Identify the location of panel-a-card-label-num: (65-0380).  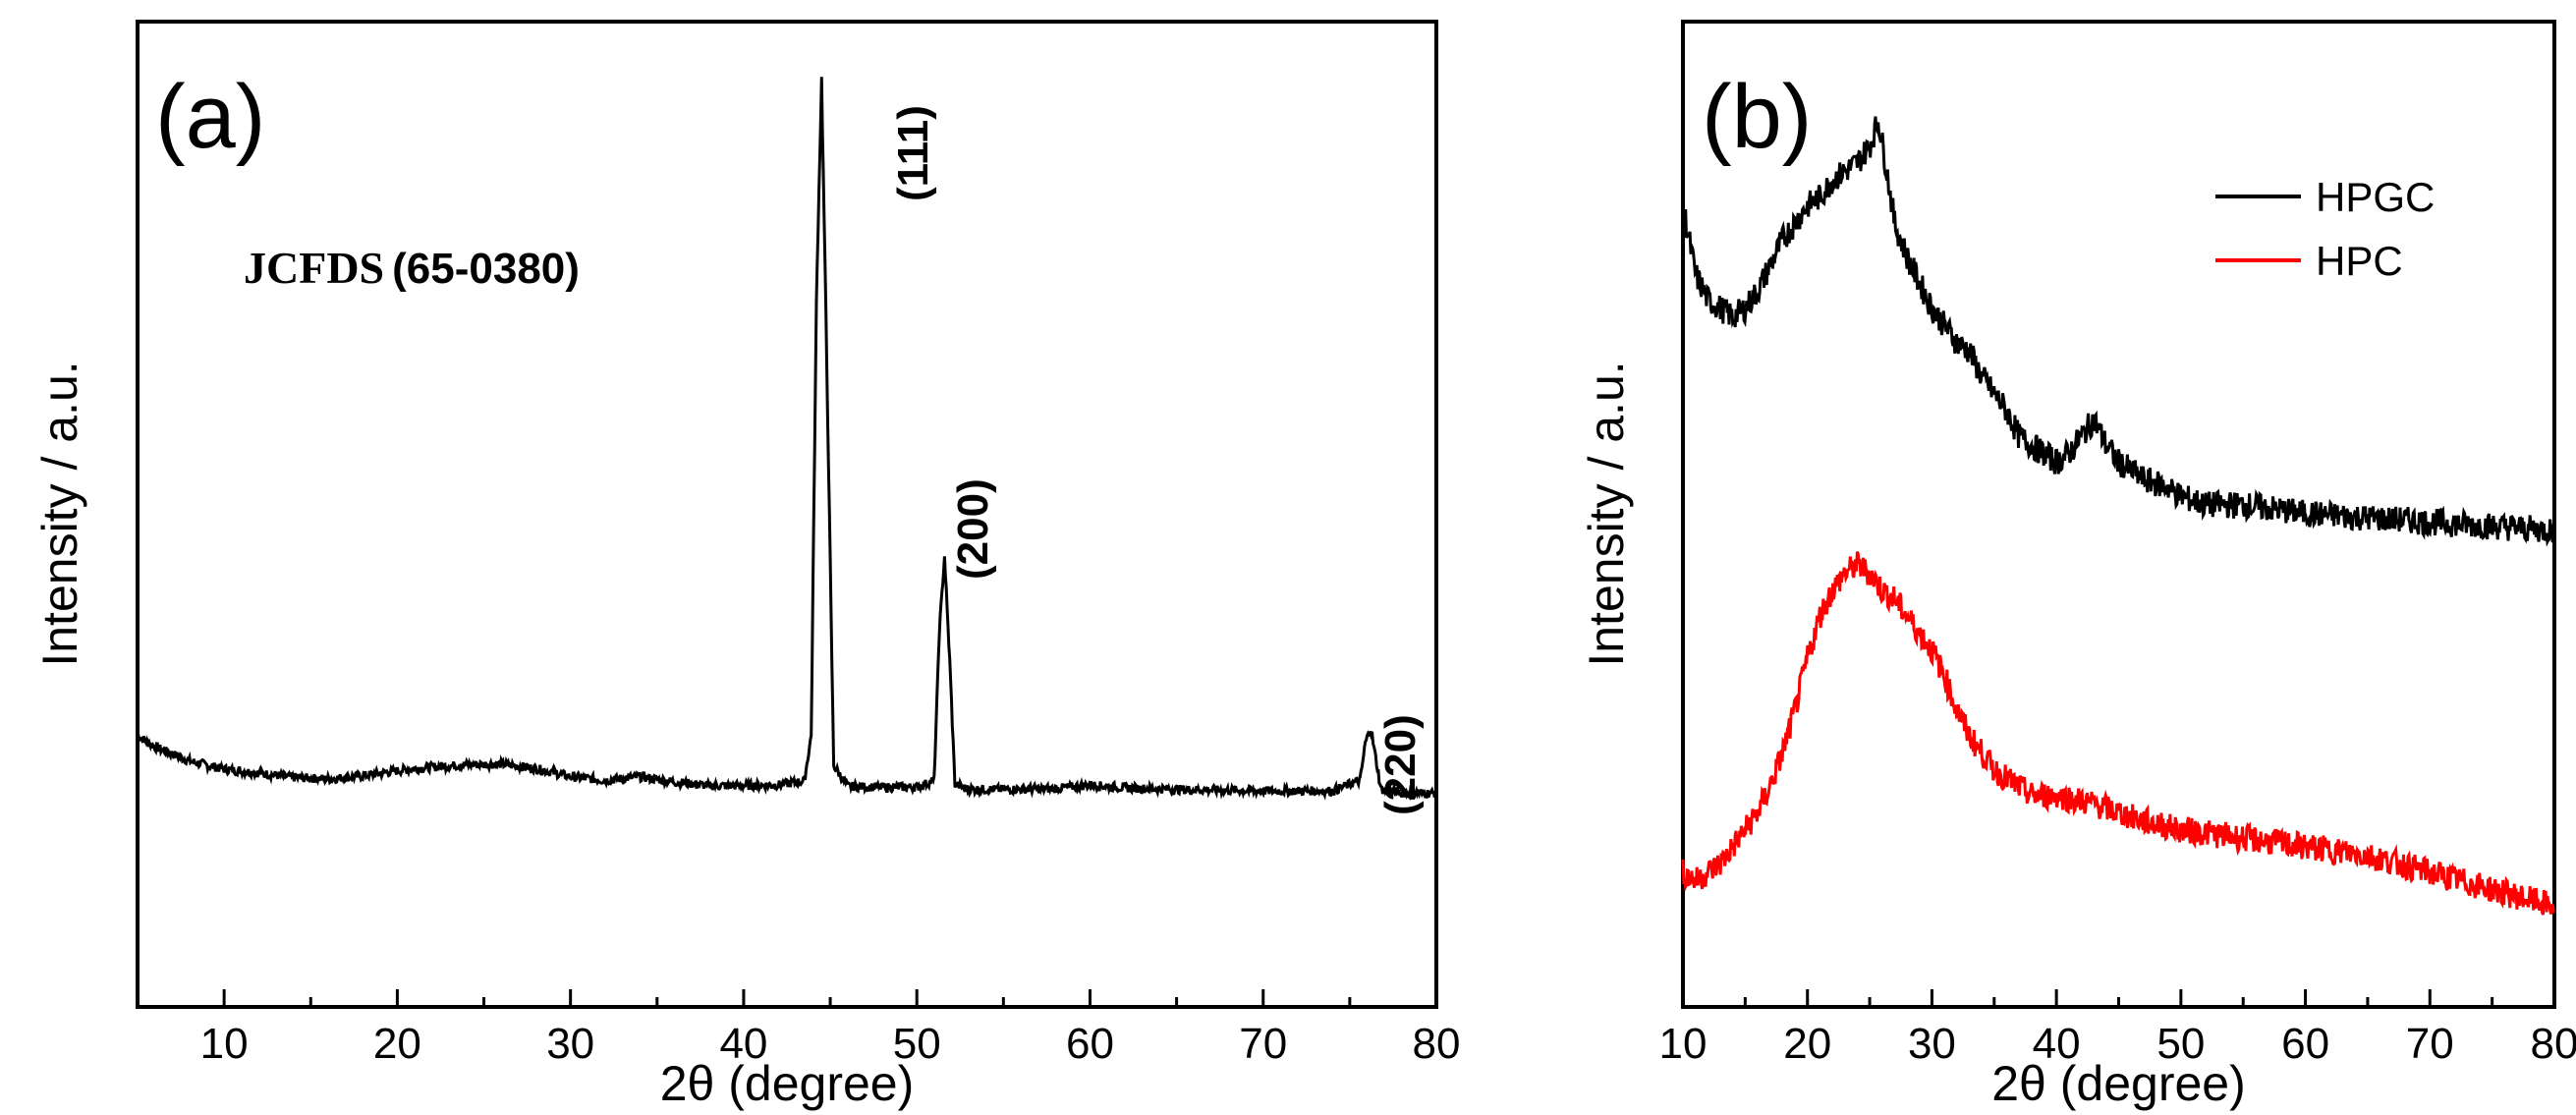
(486, 269).